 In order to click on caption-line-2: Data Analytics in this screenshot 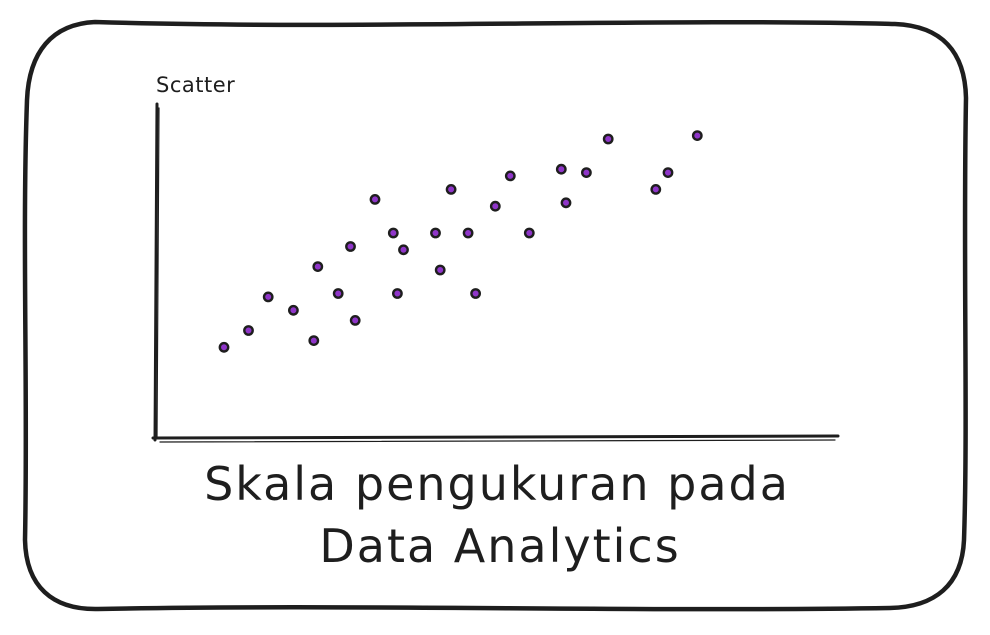, I will do `click(499, 546)`.